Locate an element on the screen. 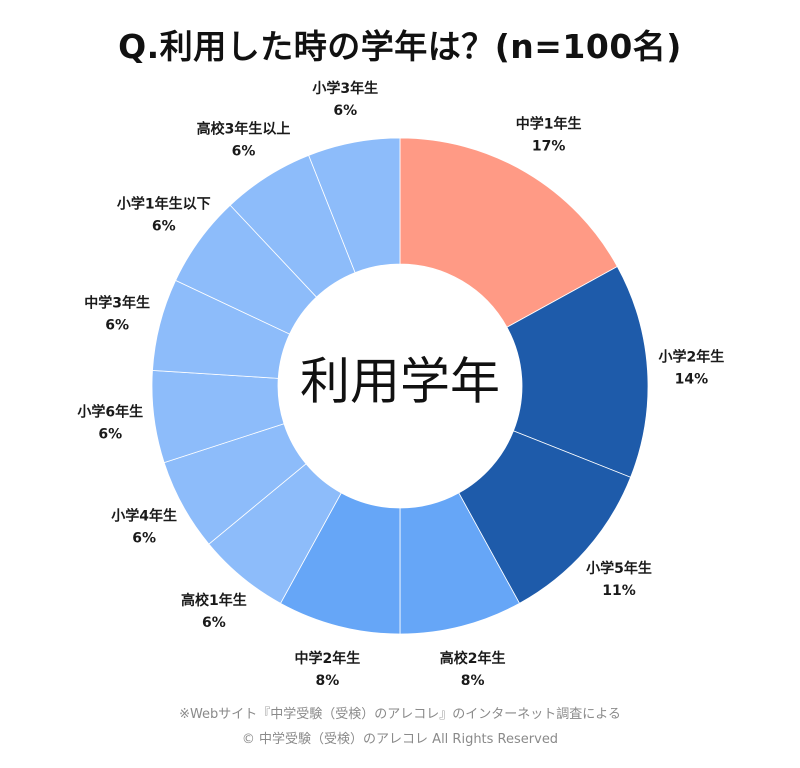 This screenshot has width=800, height=768. slice-label-name: 小学5年生 is located at coordinates (619, 568).